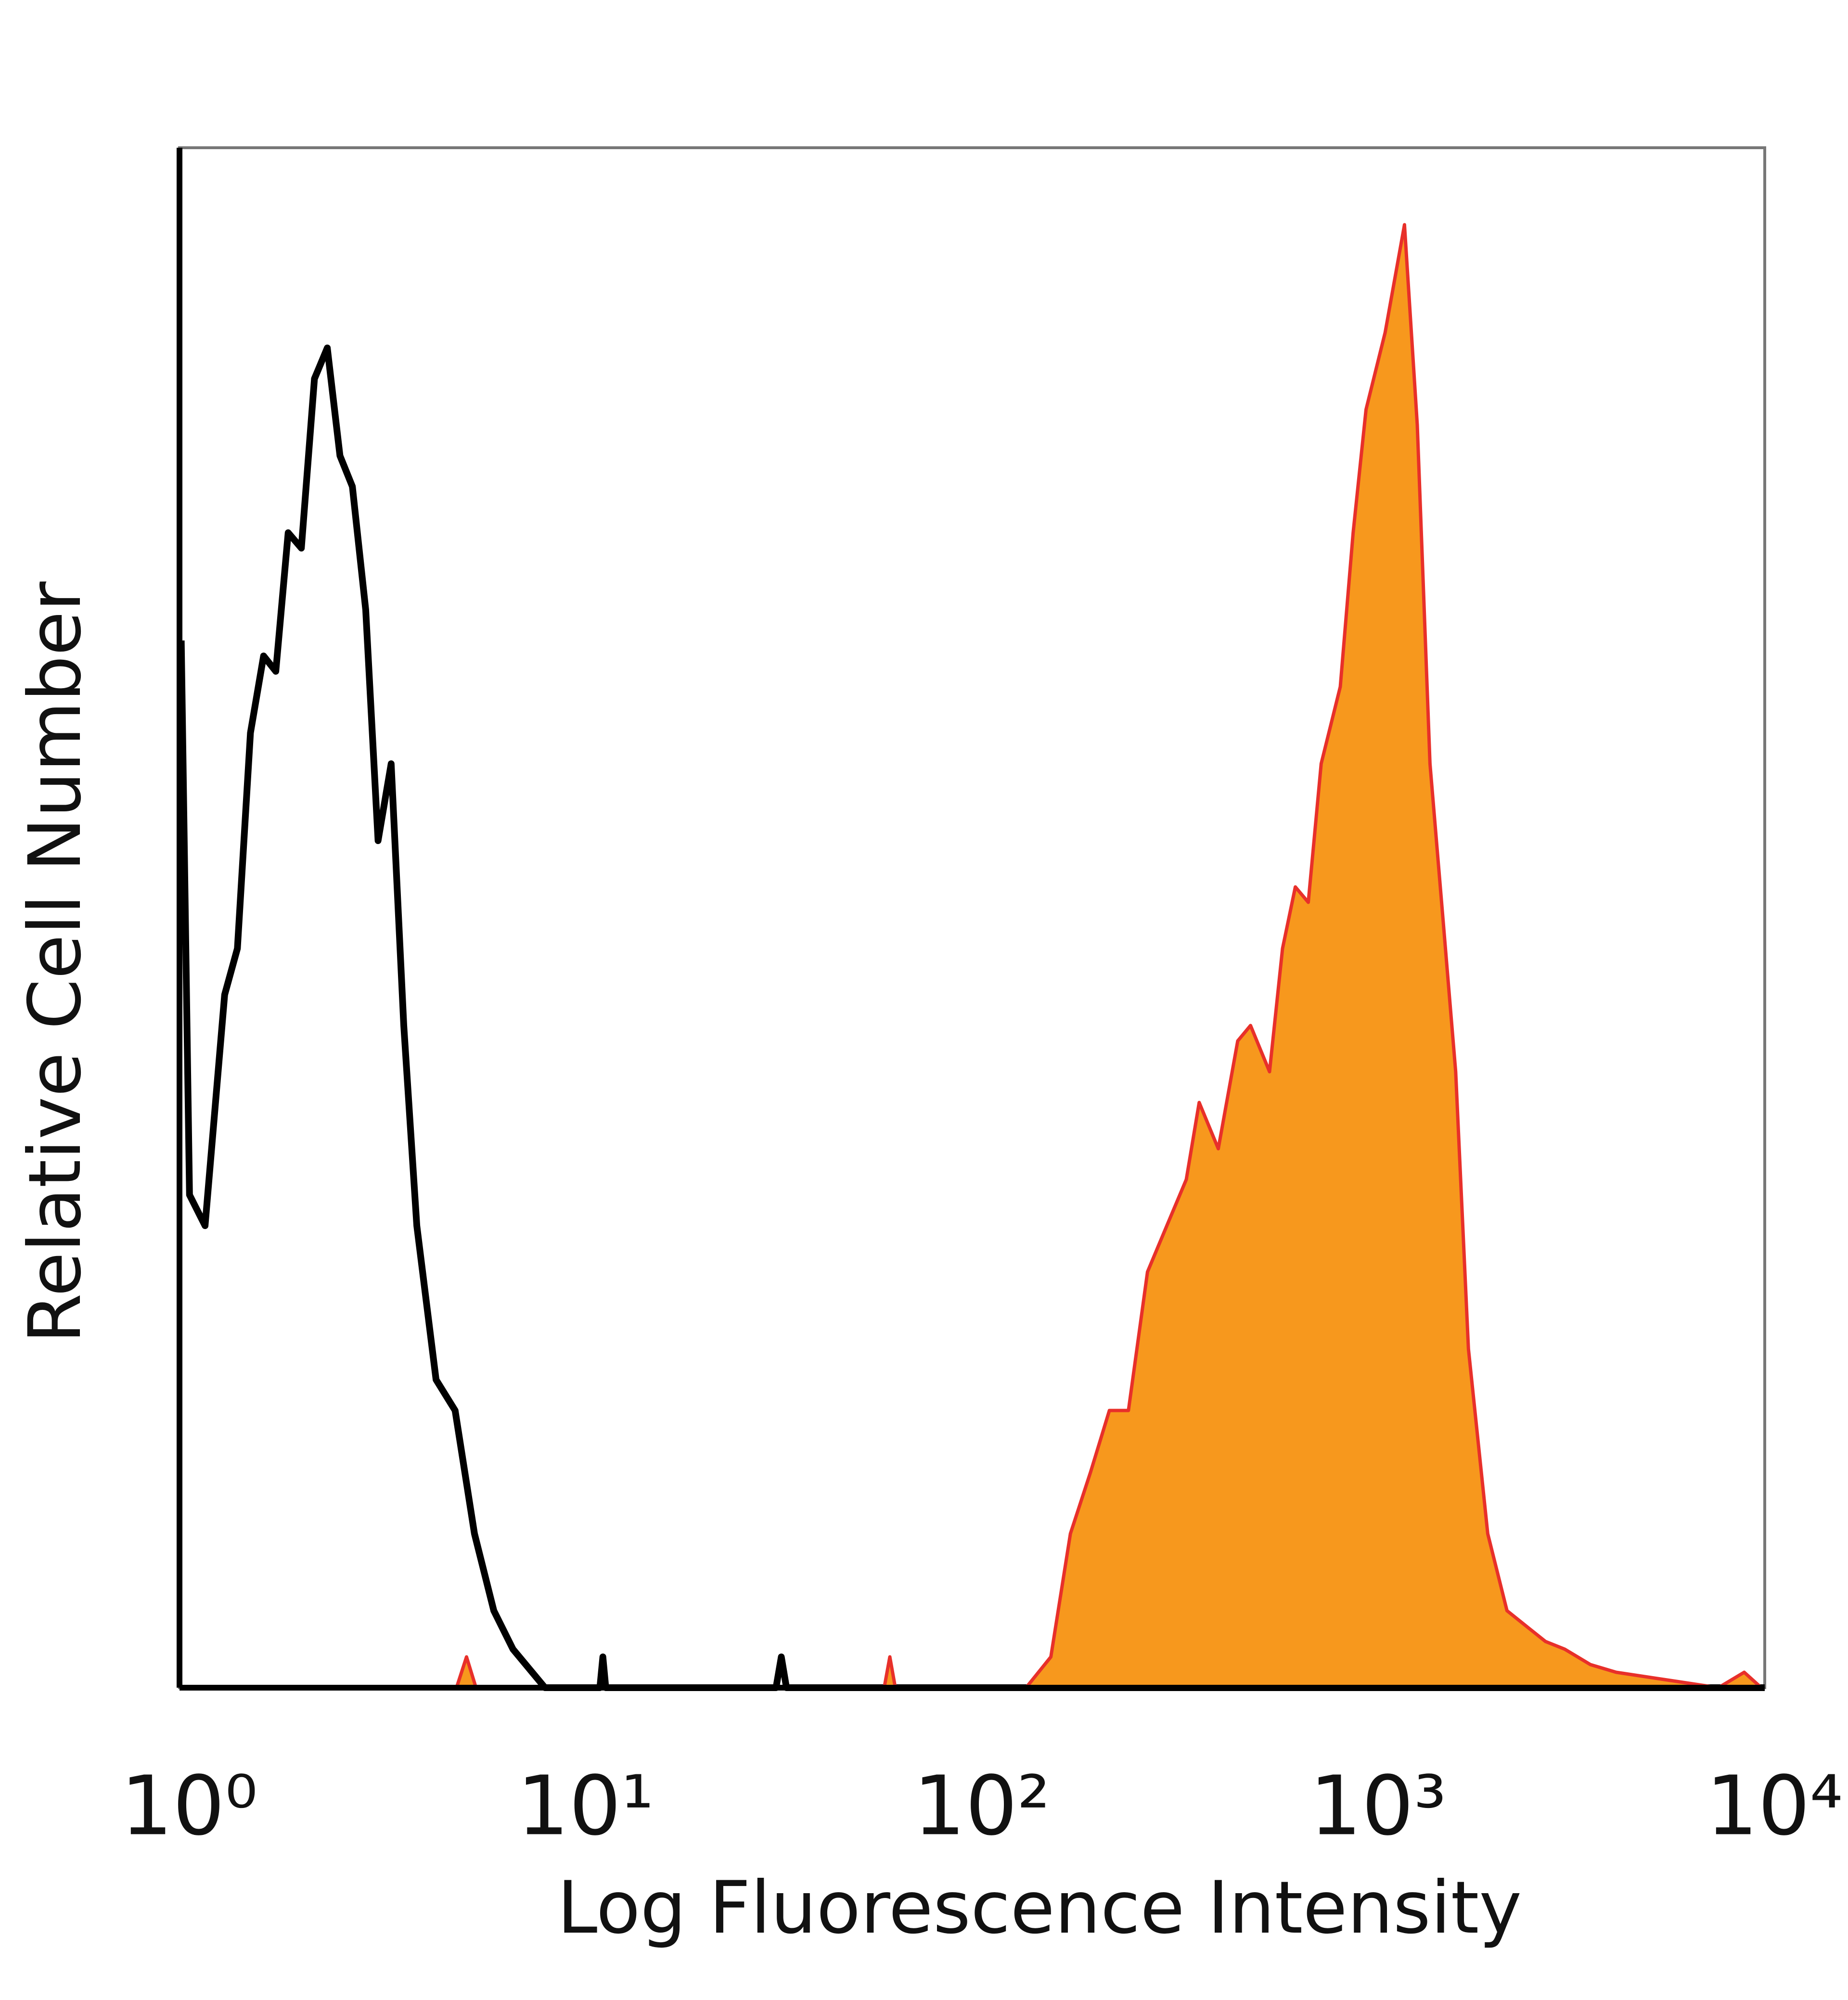 Image resolution: width=1848 pixels, height=2000 pixels. Describe the element at coordinates (981, 1806) in the screenshot. I see `x-tick-label: 10²` at that location.